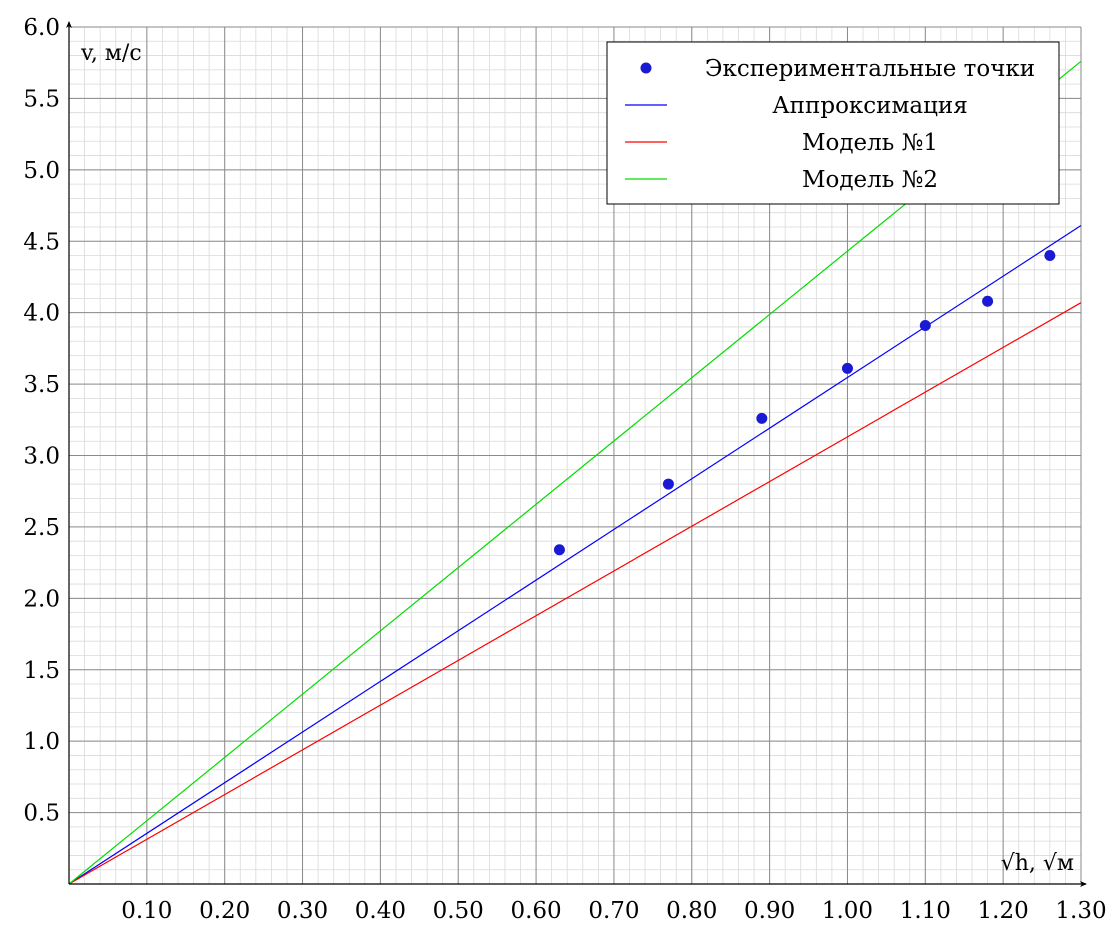 The image size is (1114, 927). Describe the element at coordinates (804, 403) in the screenshot. I see `series-points` at that location.